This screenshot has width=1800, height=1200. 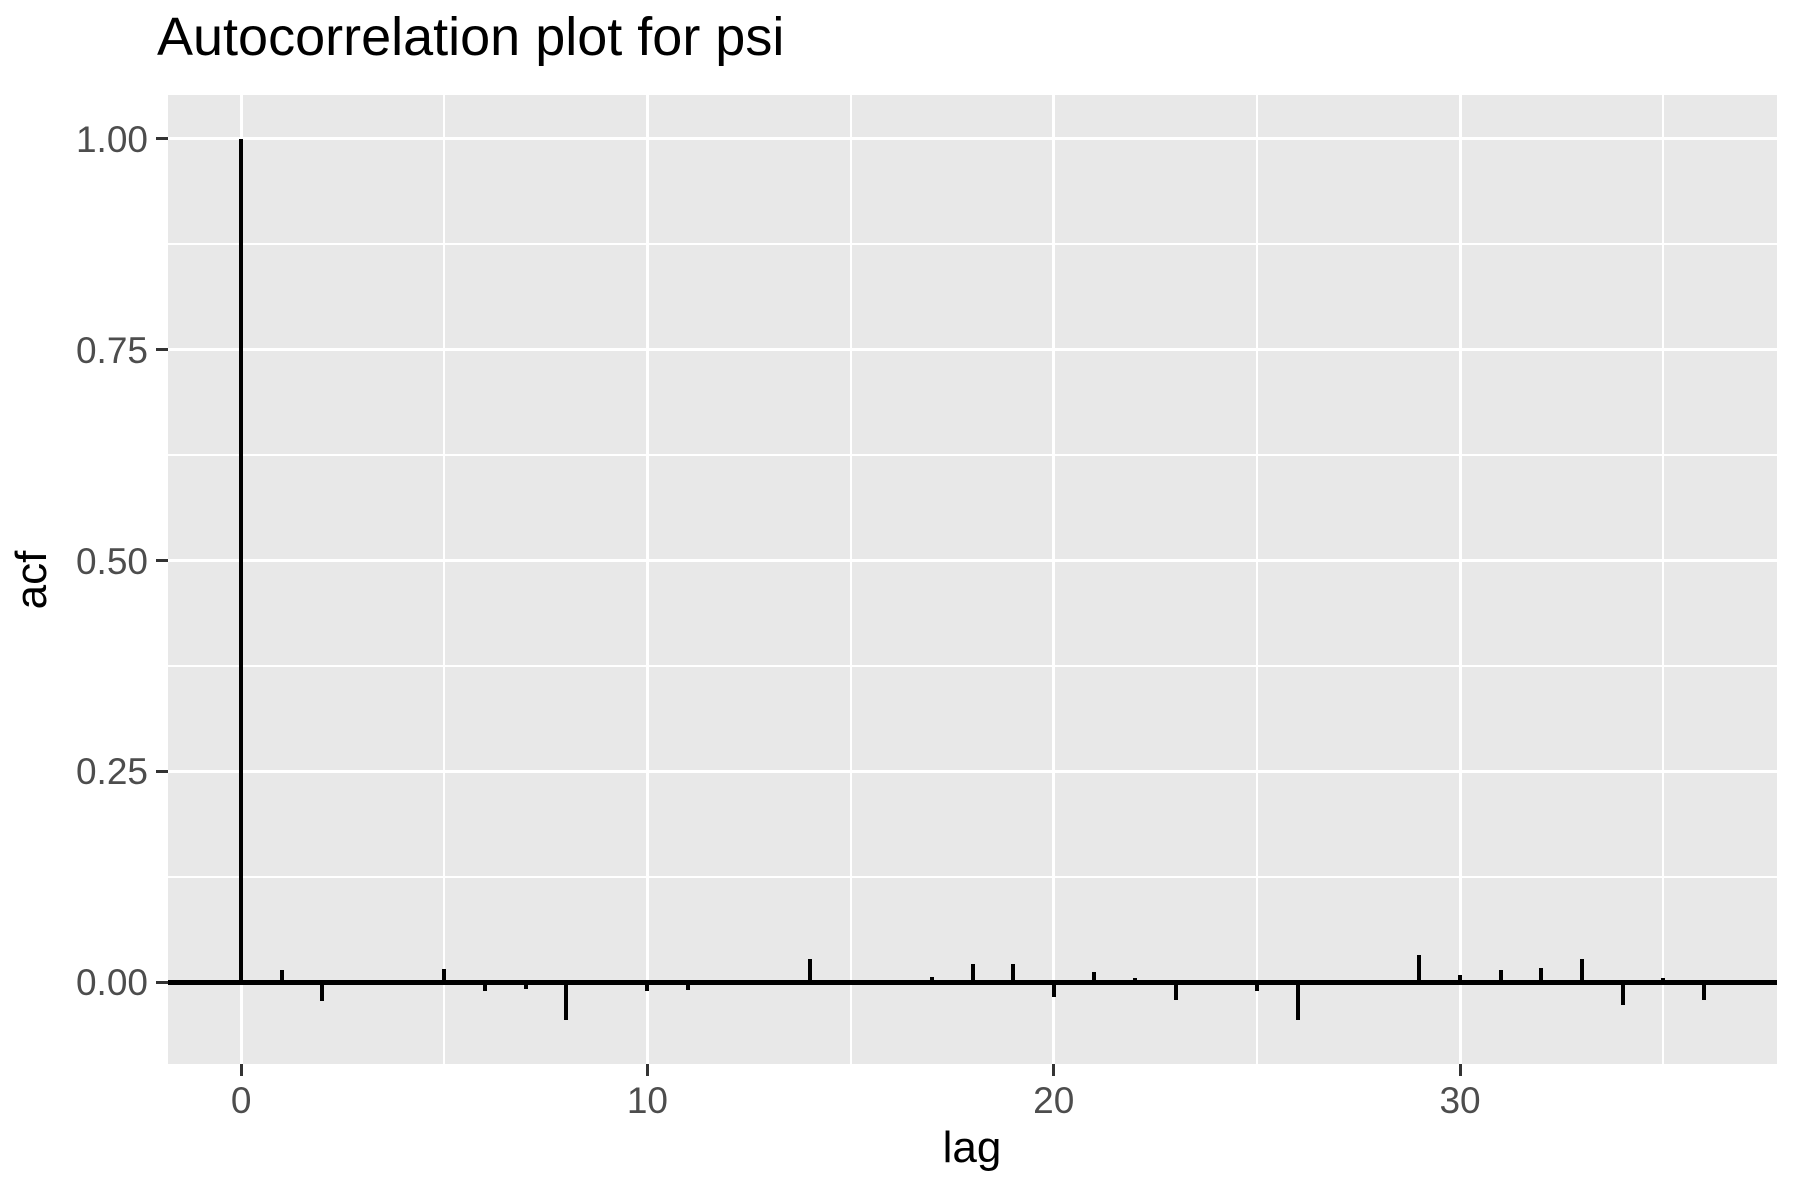 I want to click on y-tick-label: 0.25, so click(x=111, y=772).